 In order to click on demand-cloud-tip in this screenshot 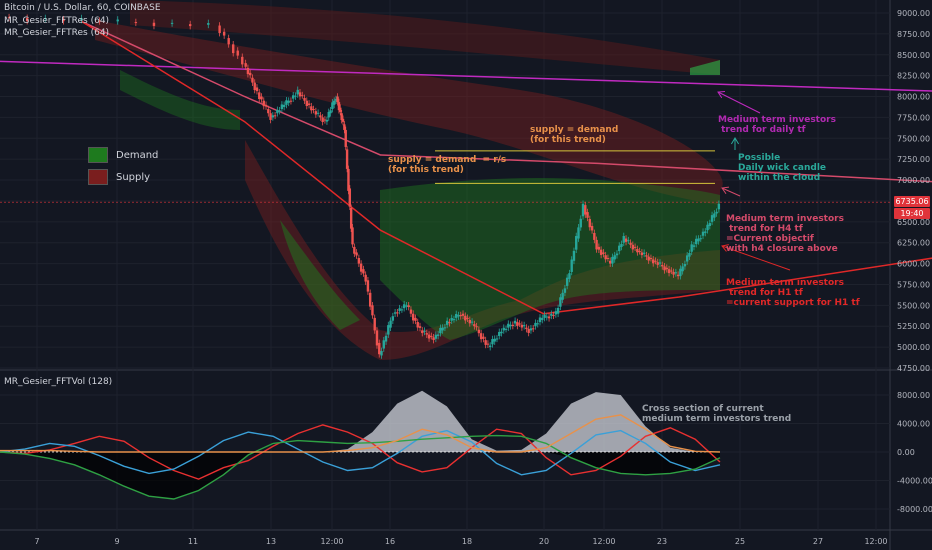, I will do `click(705, 67)`.